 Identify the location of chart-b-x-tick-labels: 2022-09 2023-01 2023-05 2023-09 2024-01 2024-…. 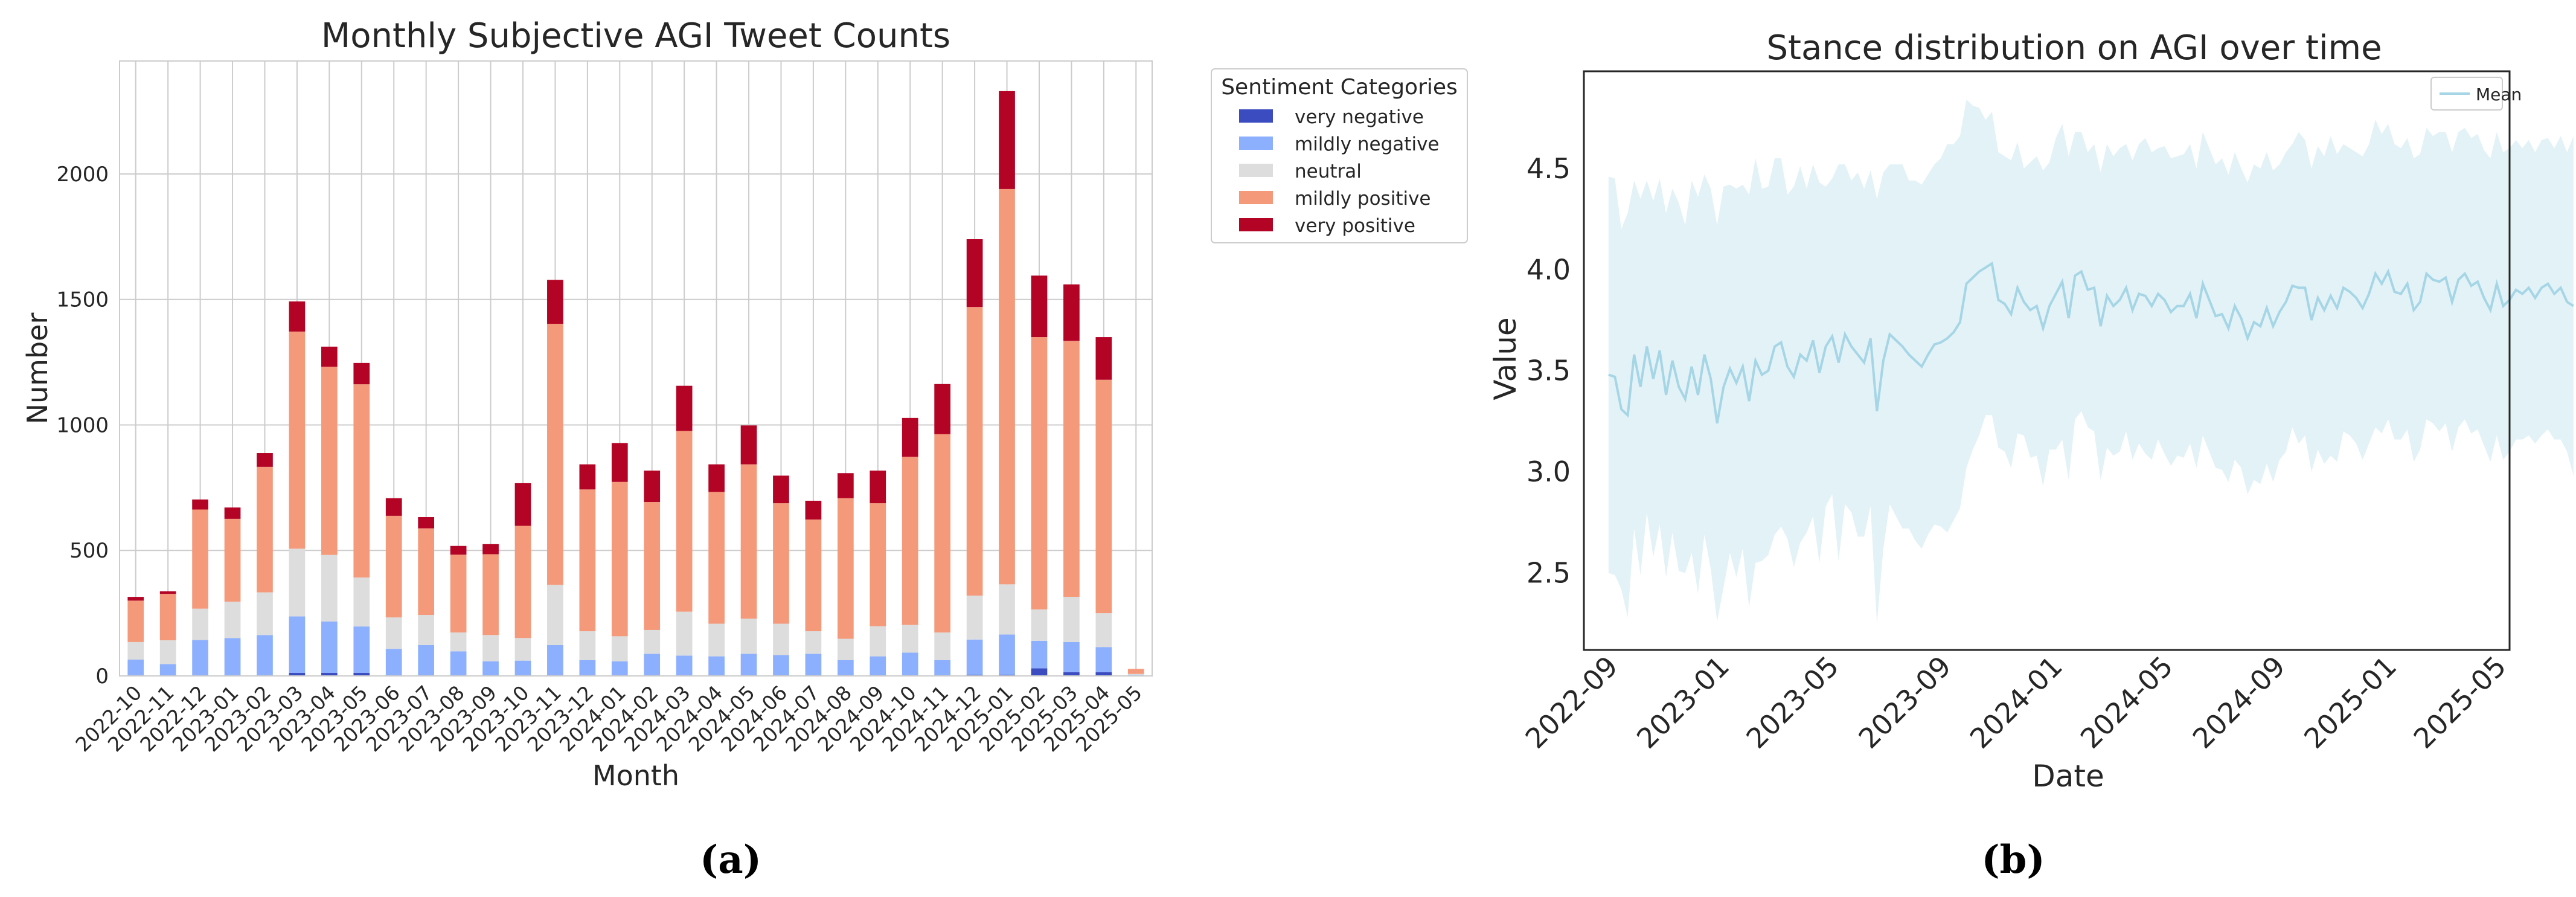
(2016, 702).